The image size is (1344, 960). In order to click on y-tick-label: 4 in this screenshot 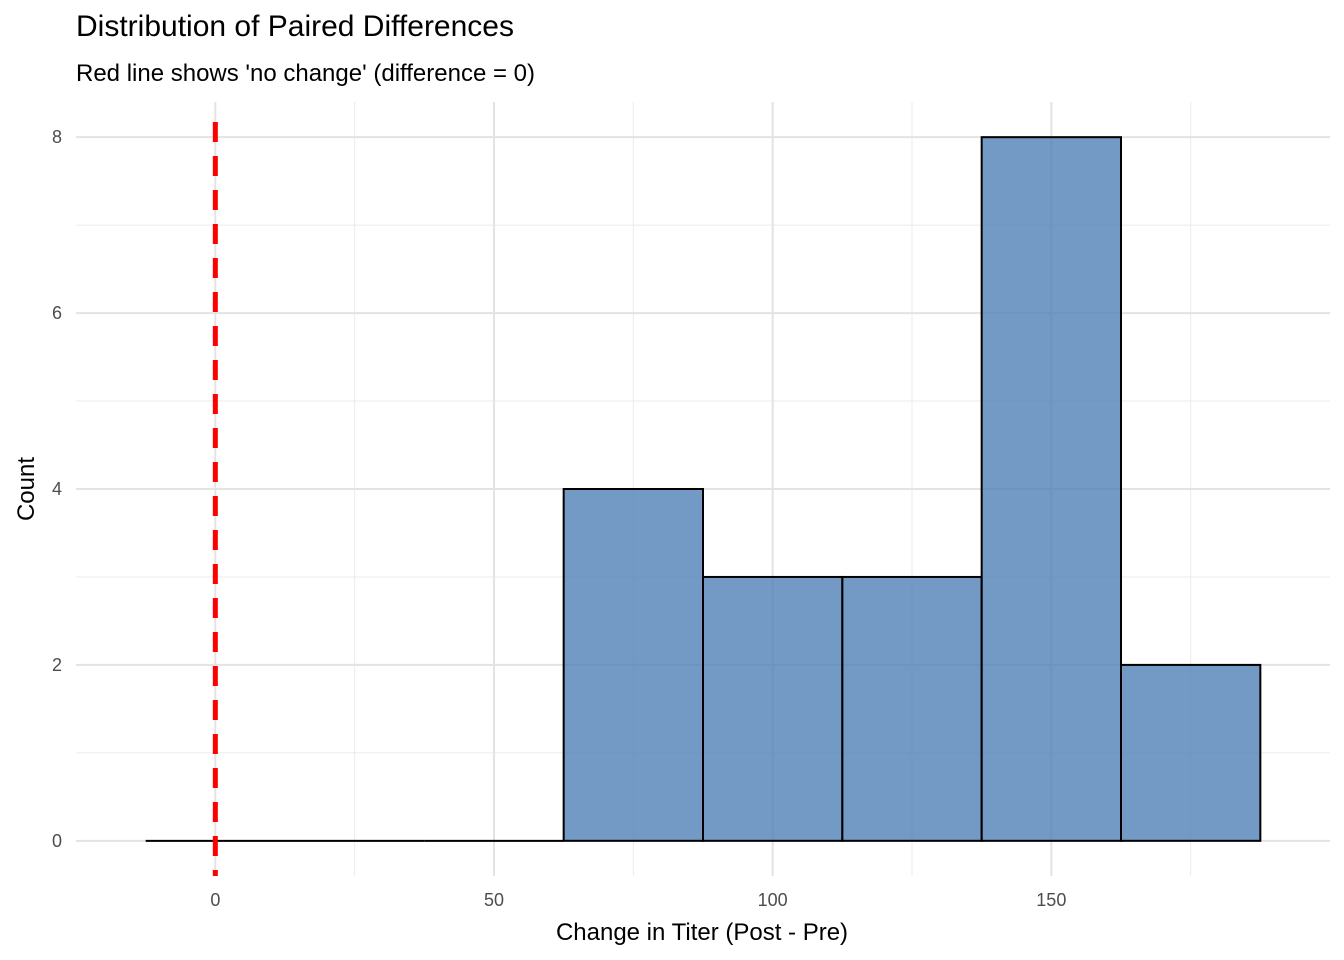, I will do `click(57, 489)`.